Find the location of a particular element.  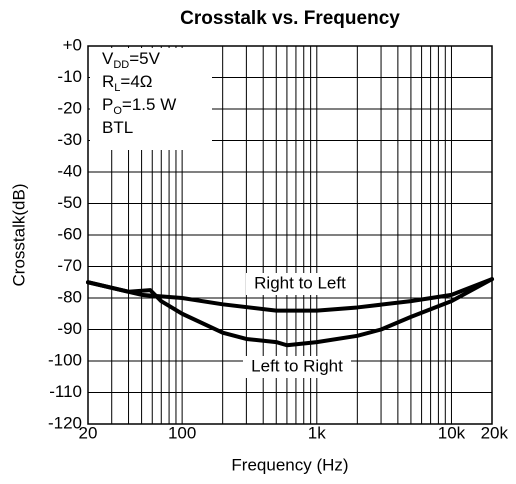

chart-title: Crosstalk vs. Frequency is located at coordinates (290, 18).